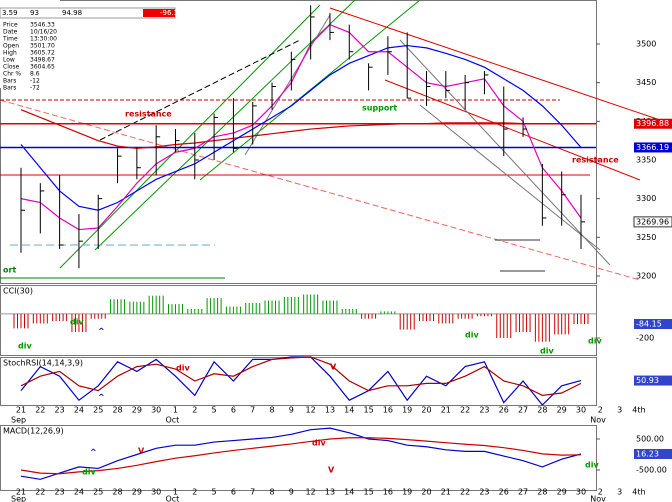 This screenshot has width=672, height=502. Describe the element at coordinates (42, 60) in the screenshot. I see `info-value: 3498.67` at that location.